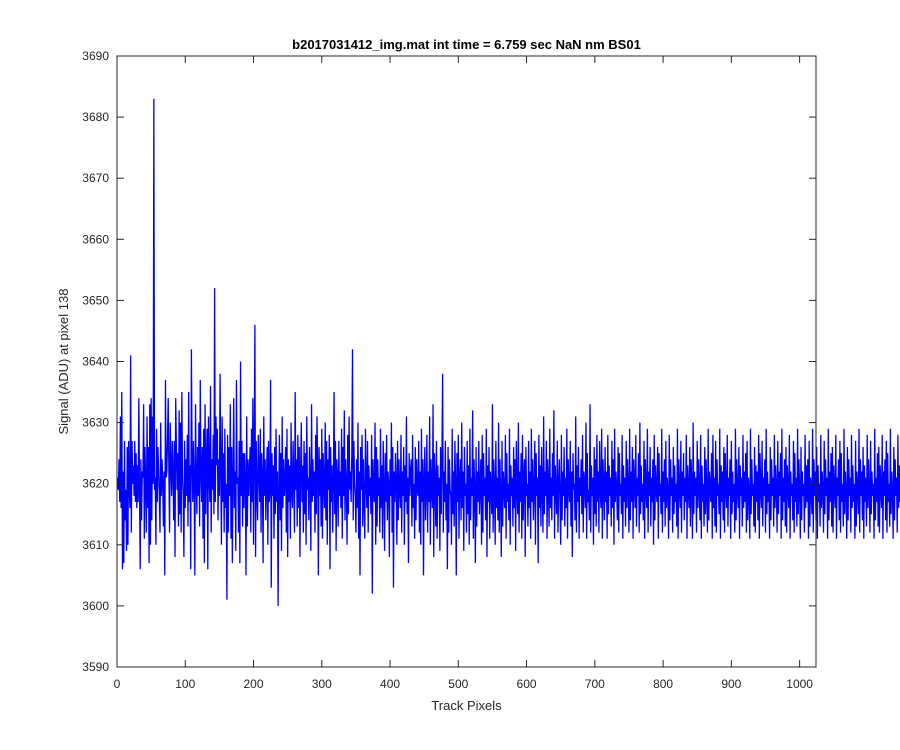 This screenshot has height=750, width=900. I want to click on y-tick-label-9: 3680, so click(95, 117).